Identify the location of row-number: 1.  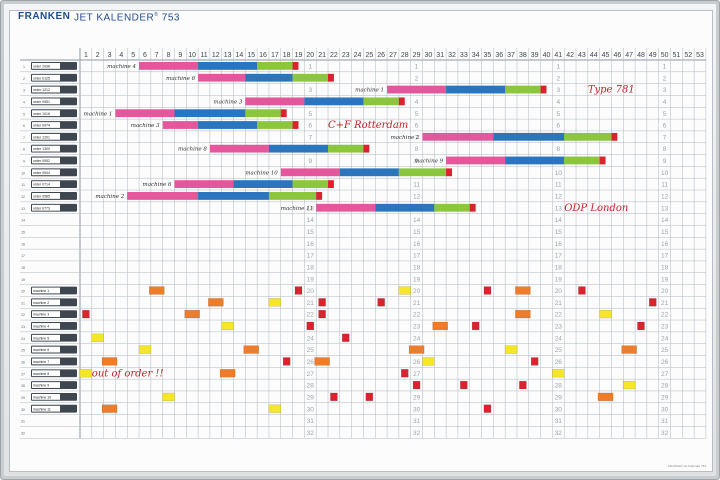
(24, 67).